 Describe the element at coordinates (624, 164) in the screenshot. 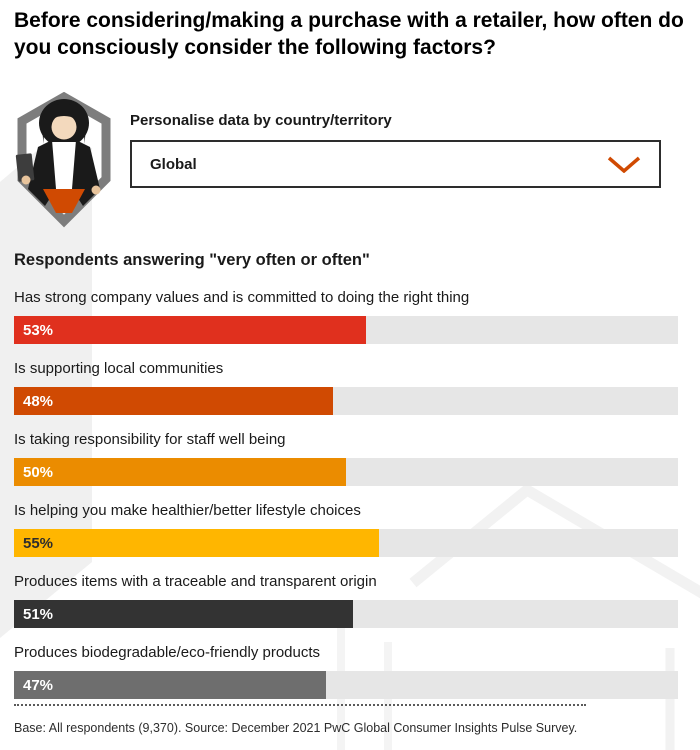

I see `chevron-down-icon` at that location.